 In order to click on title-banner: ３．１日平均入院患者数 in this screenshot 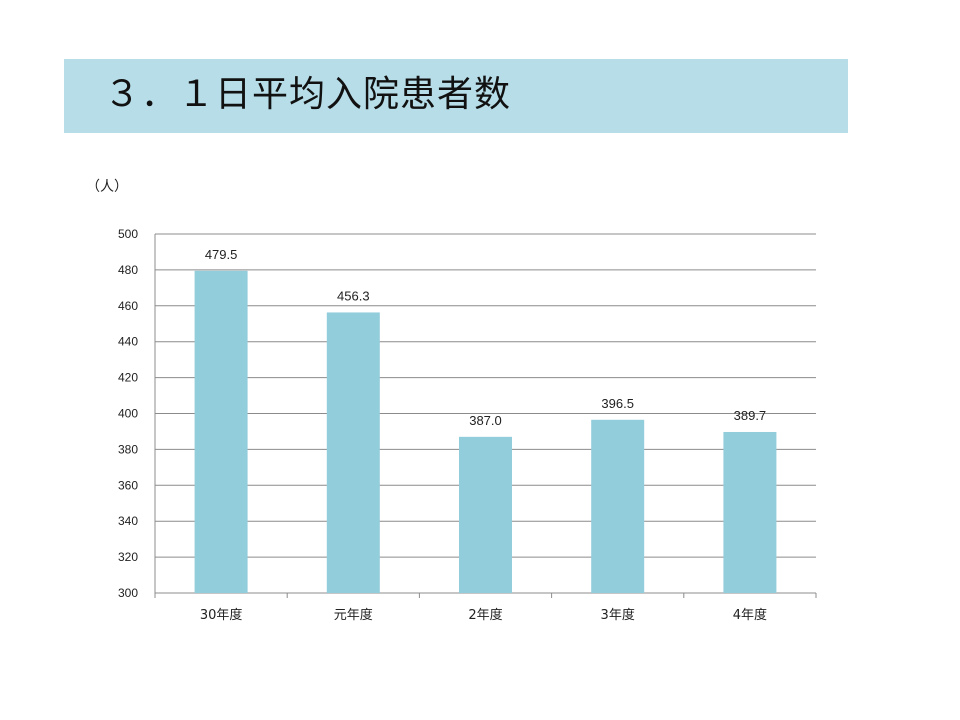, I will do `click(456, 96)`.